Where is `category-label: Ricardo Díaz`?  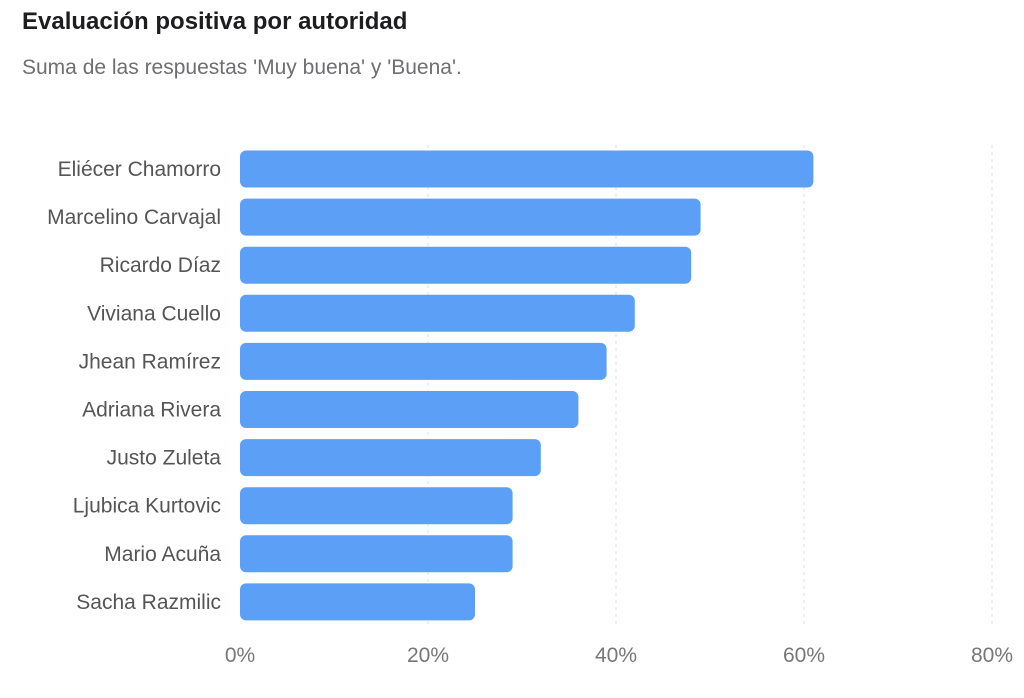
category-label: Ricardo Díaz is located at coordinates (160, 265).